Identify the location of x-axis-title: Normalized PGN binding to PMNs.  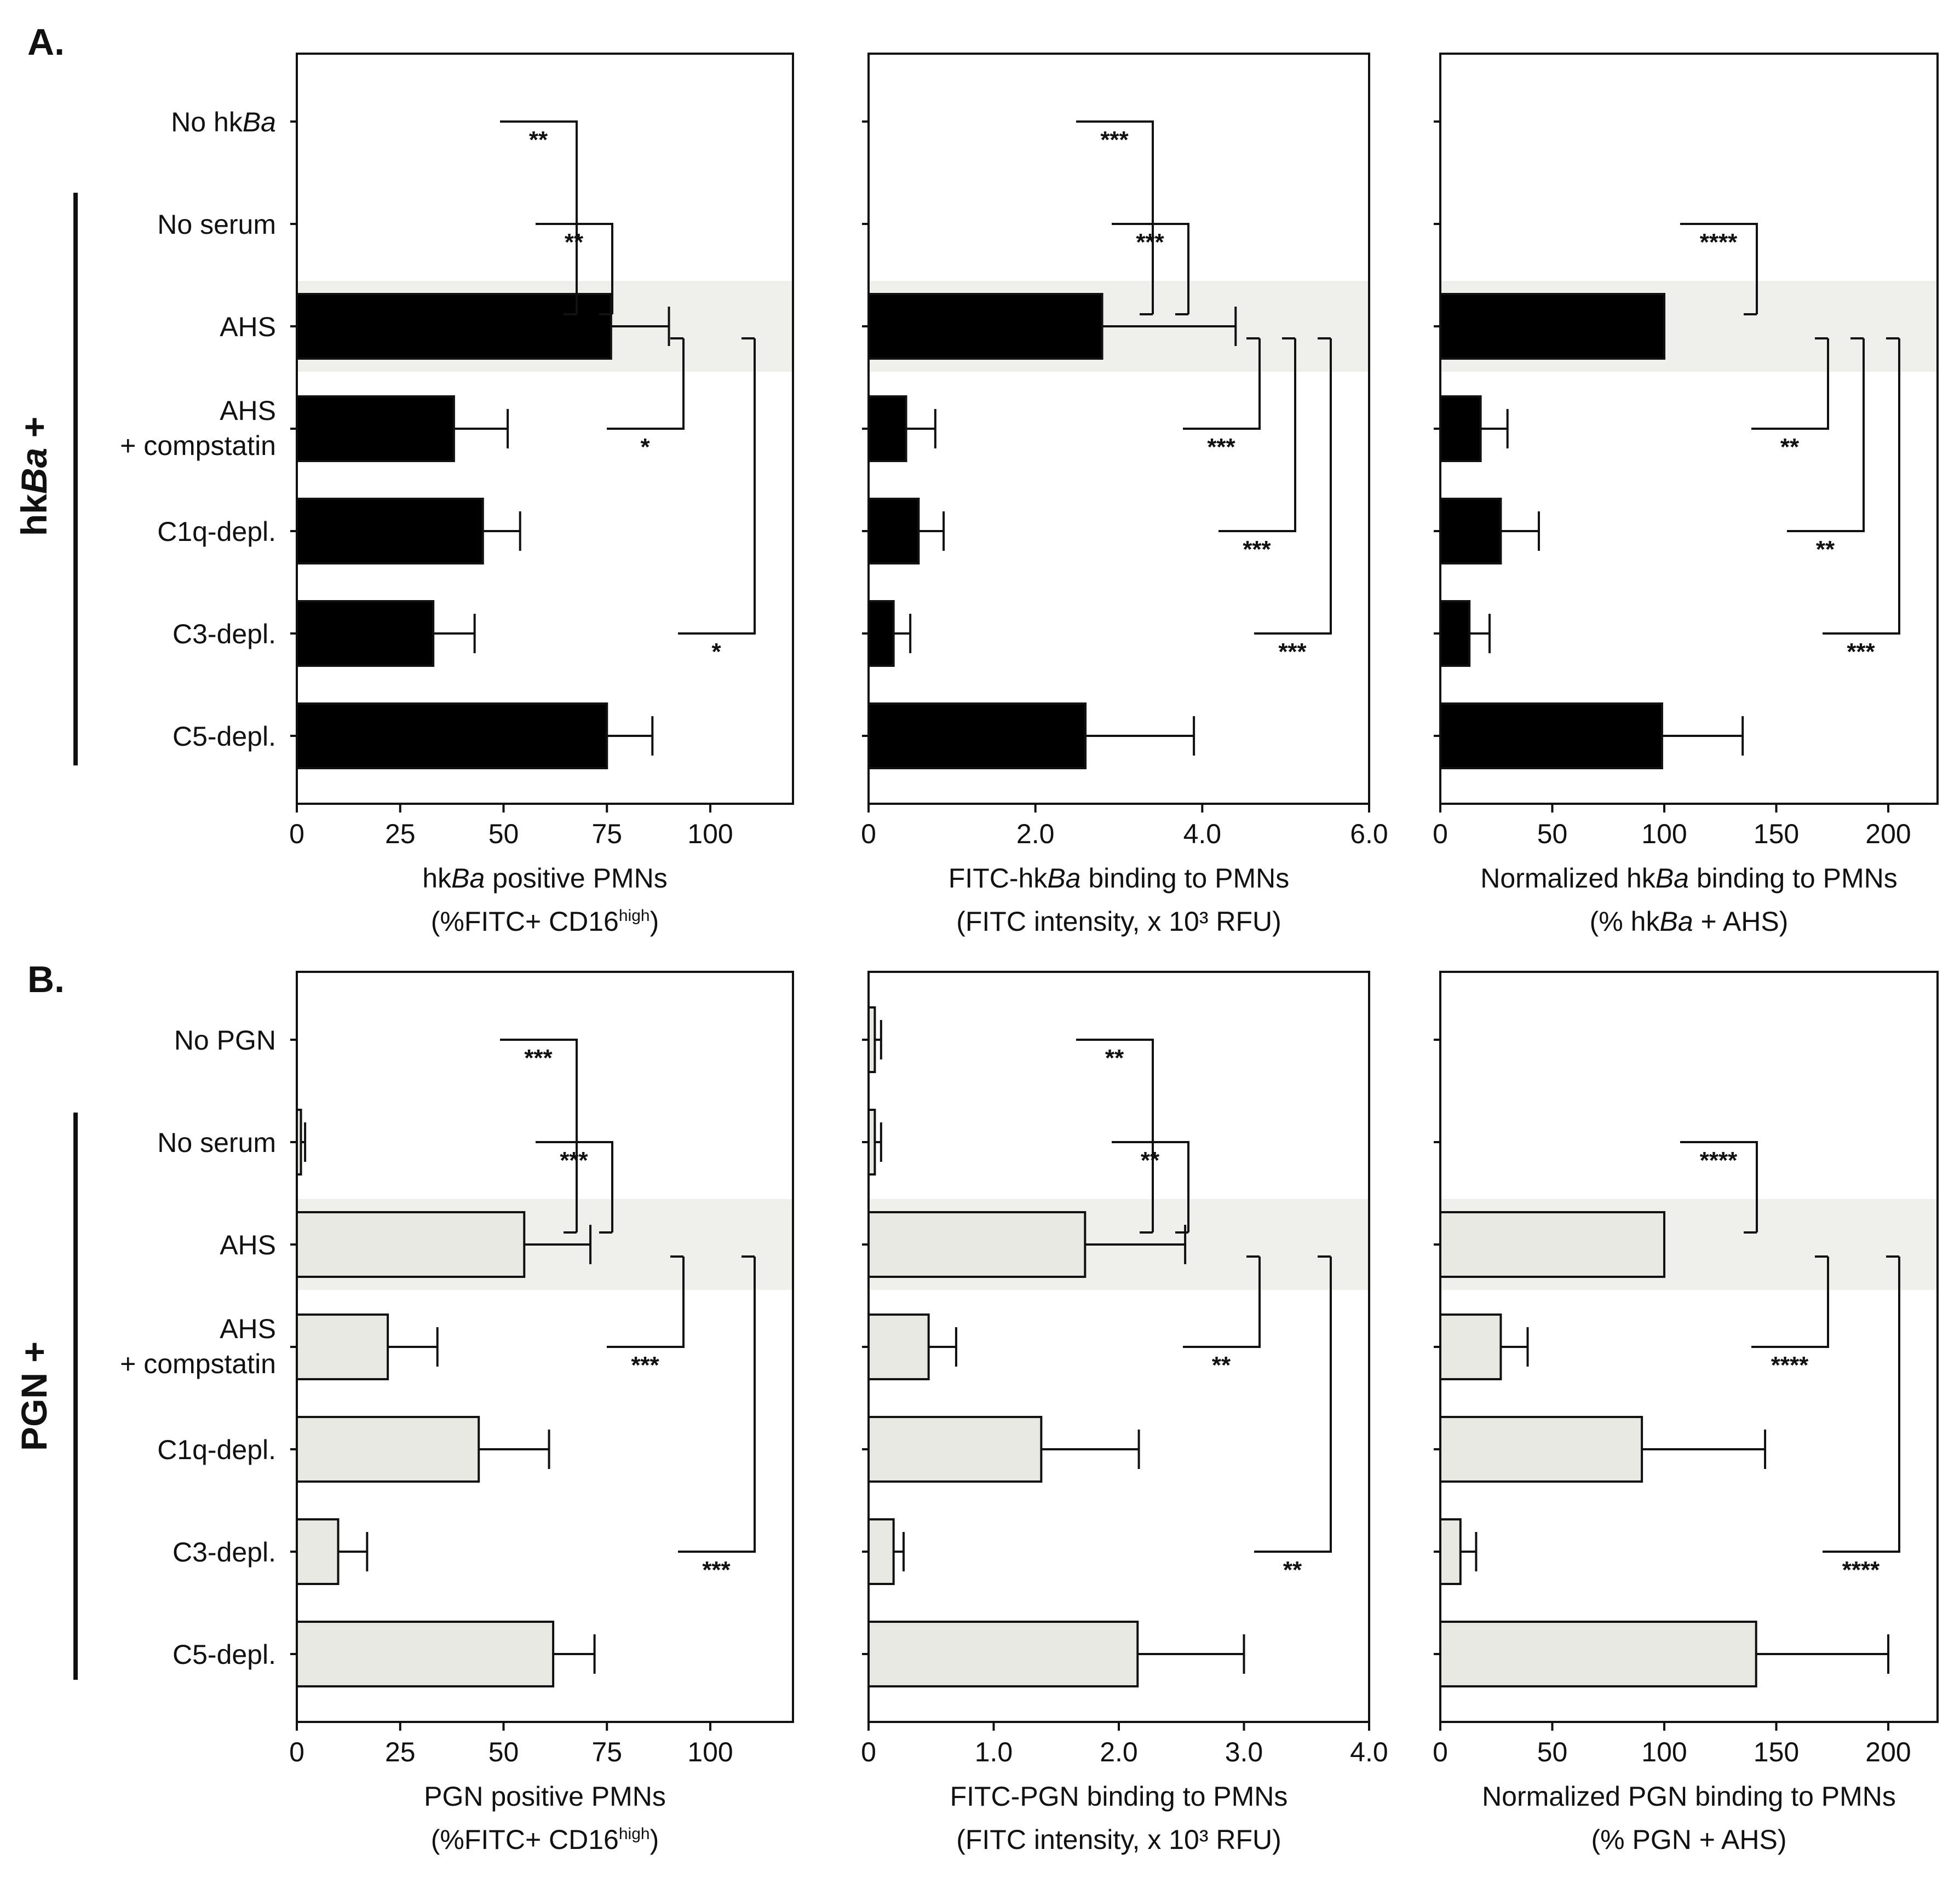
(1689, 1796).